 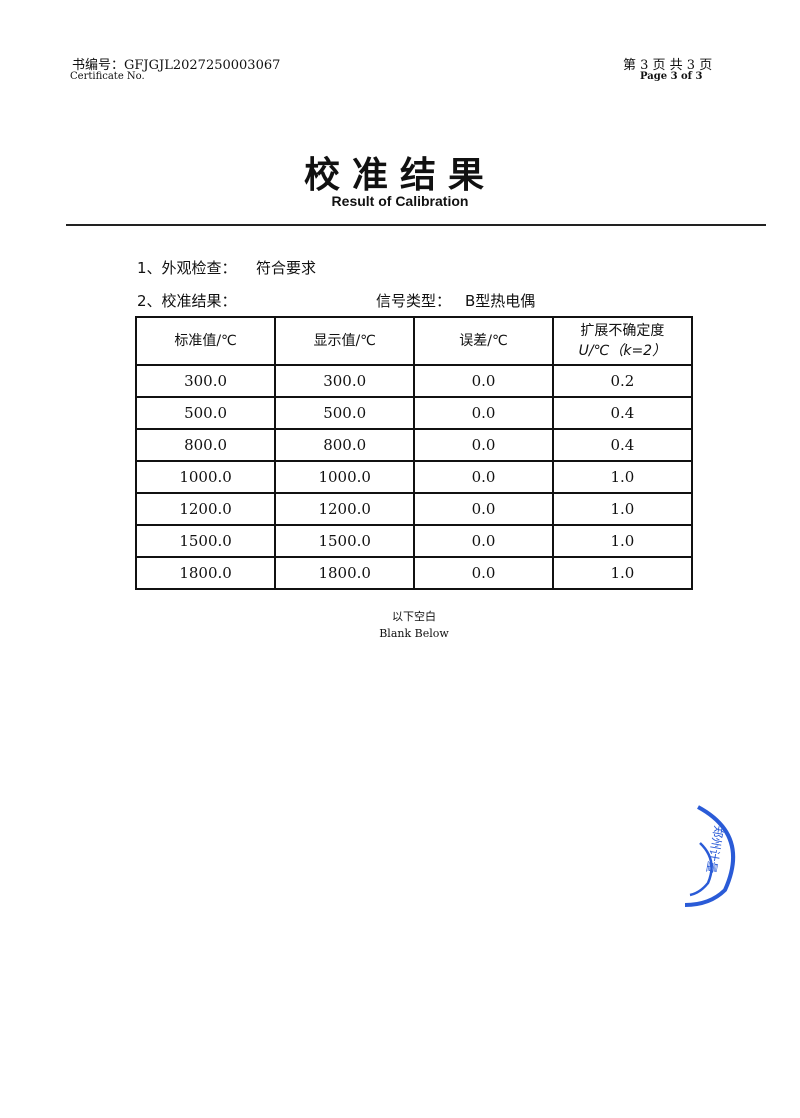 I want to click on table-row: 500.0 500.0 0.0 0.4, so click(x=414, y=413).